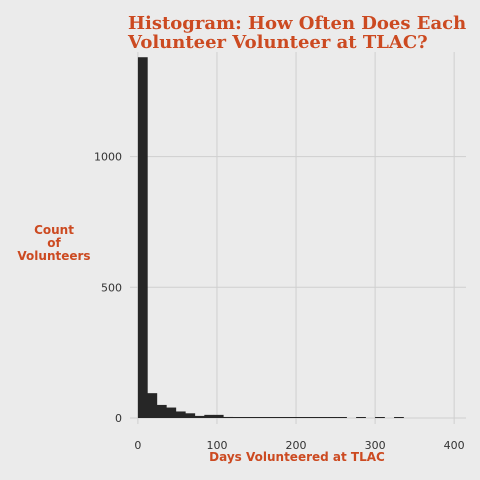 The width and height of the screenshot is (480, 480). Describe the element at coordinates (54, 256) in the screenshot. I see `y-axis-title-line-3: Volunteers` at that location.